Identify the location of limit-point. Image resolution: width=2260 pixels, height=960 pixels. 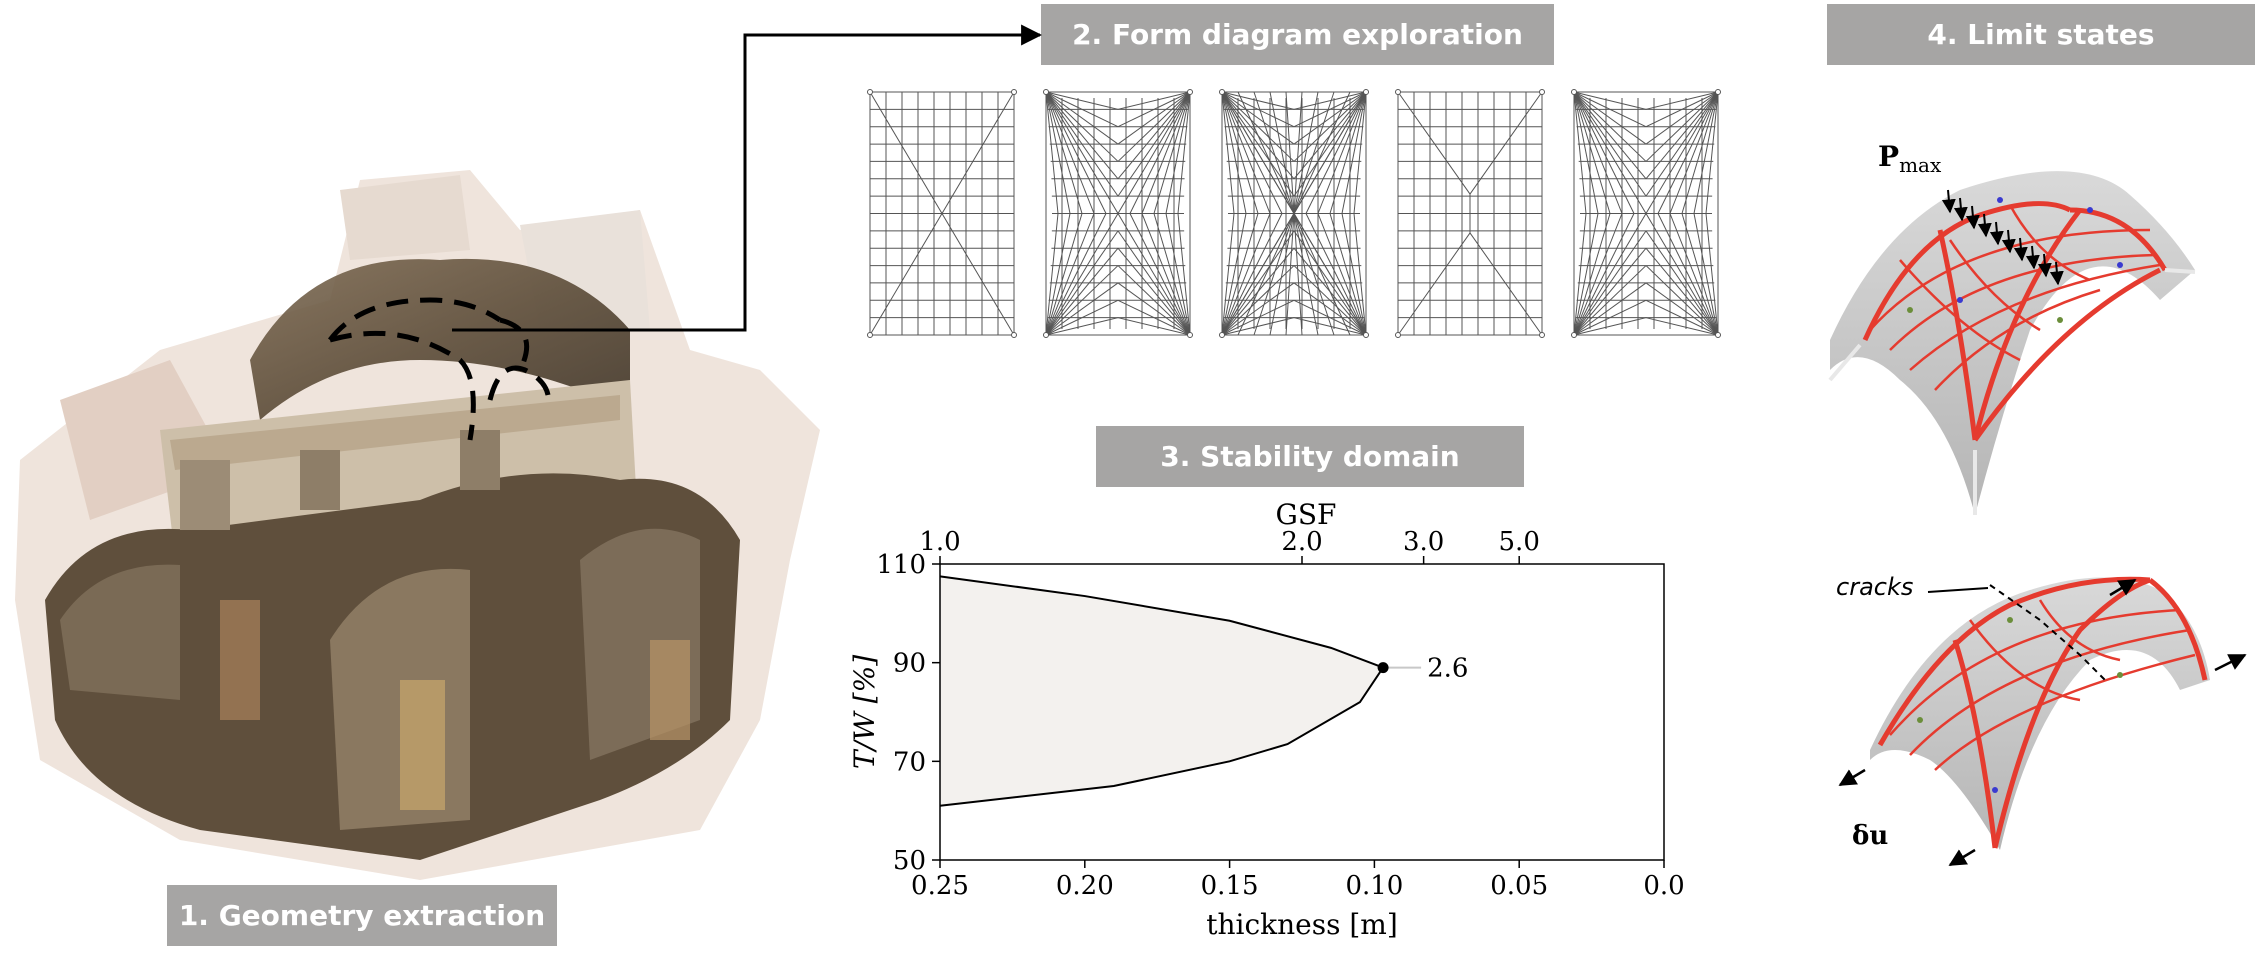
(1383, 668).